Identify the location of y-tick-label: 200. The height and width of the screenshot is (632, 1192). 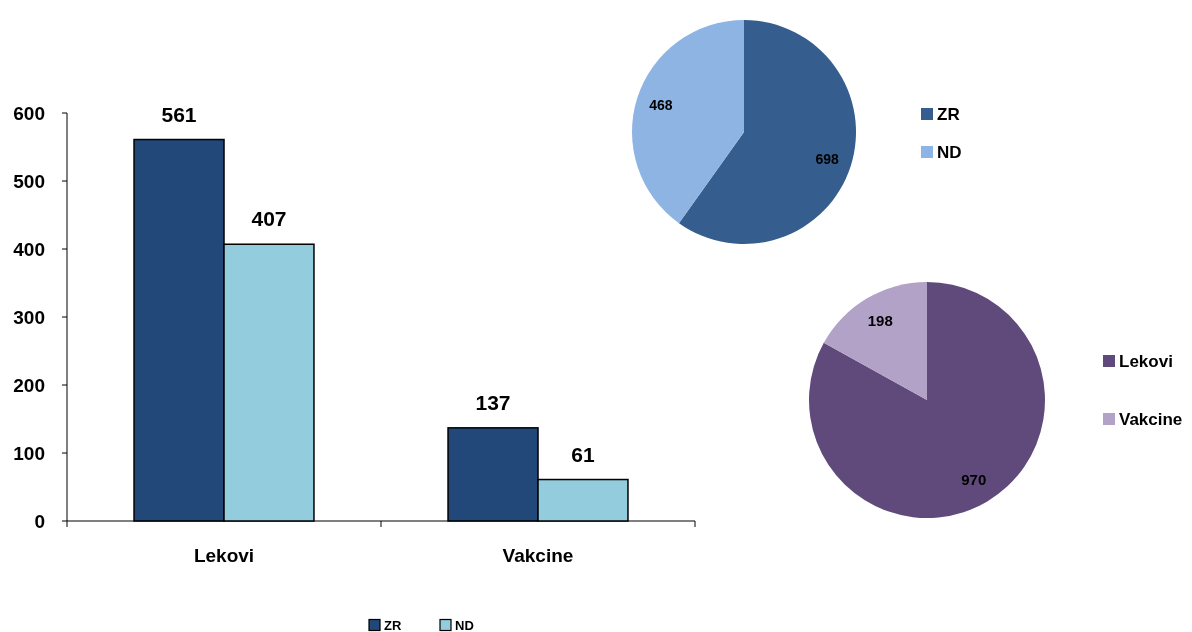
(29, 385).